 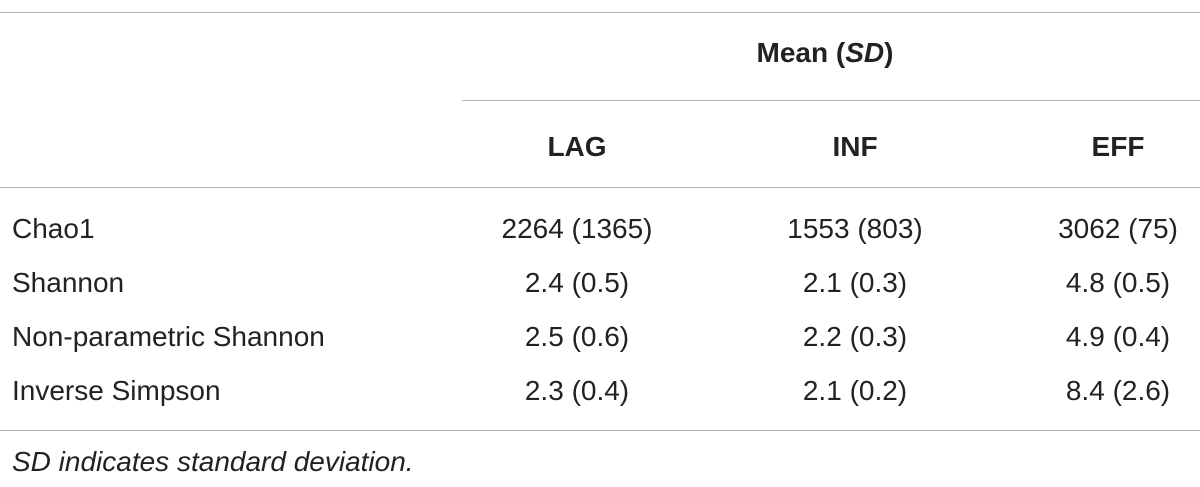 I want to click on footnote: SD indicates standard deviation., so click(x=213, y=461).